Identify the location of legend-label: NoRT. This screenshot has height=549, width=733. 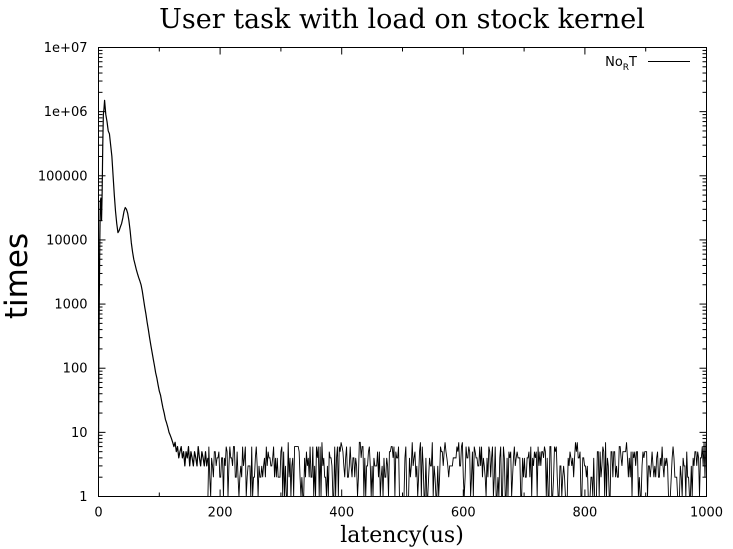
(621, 64).